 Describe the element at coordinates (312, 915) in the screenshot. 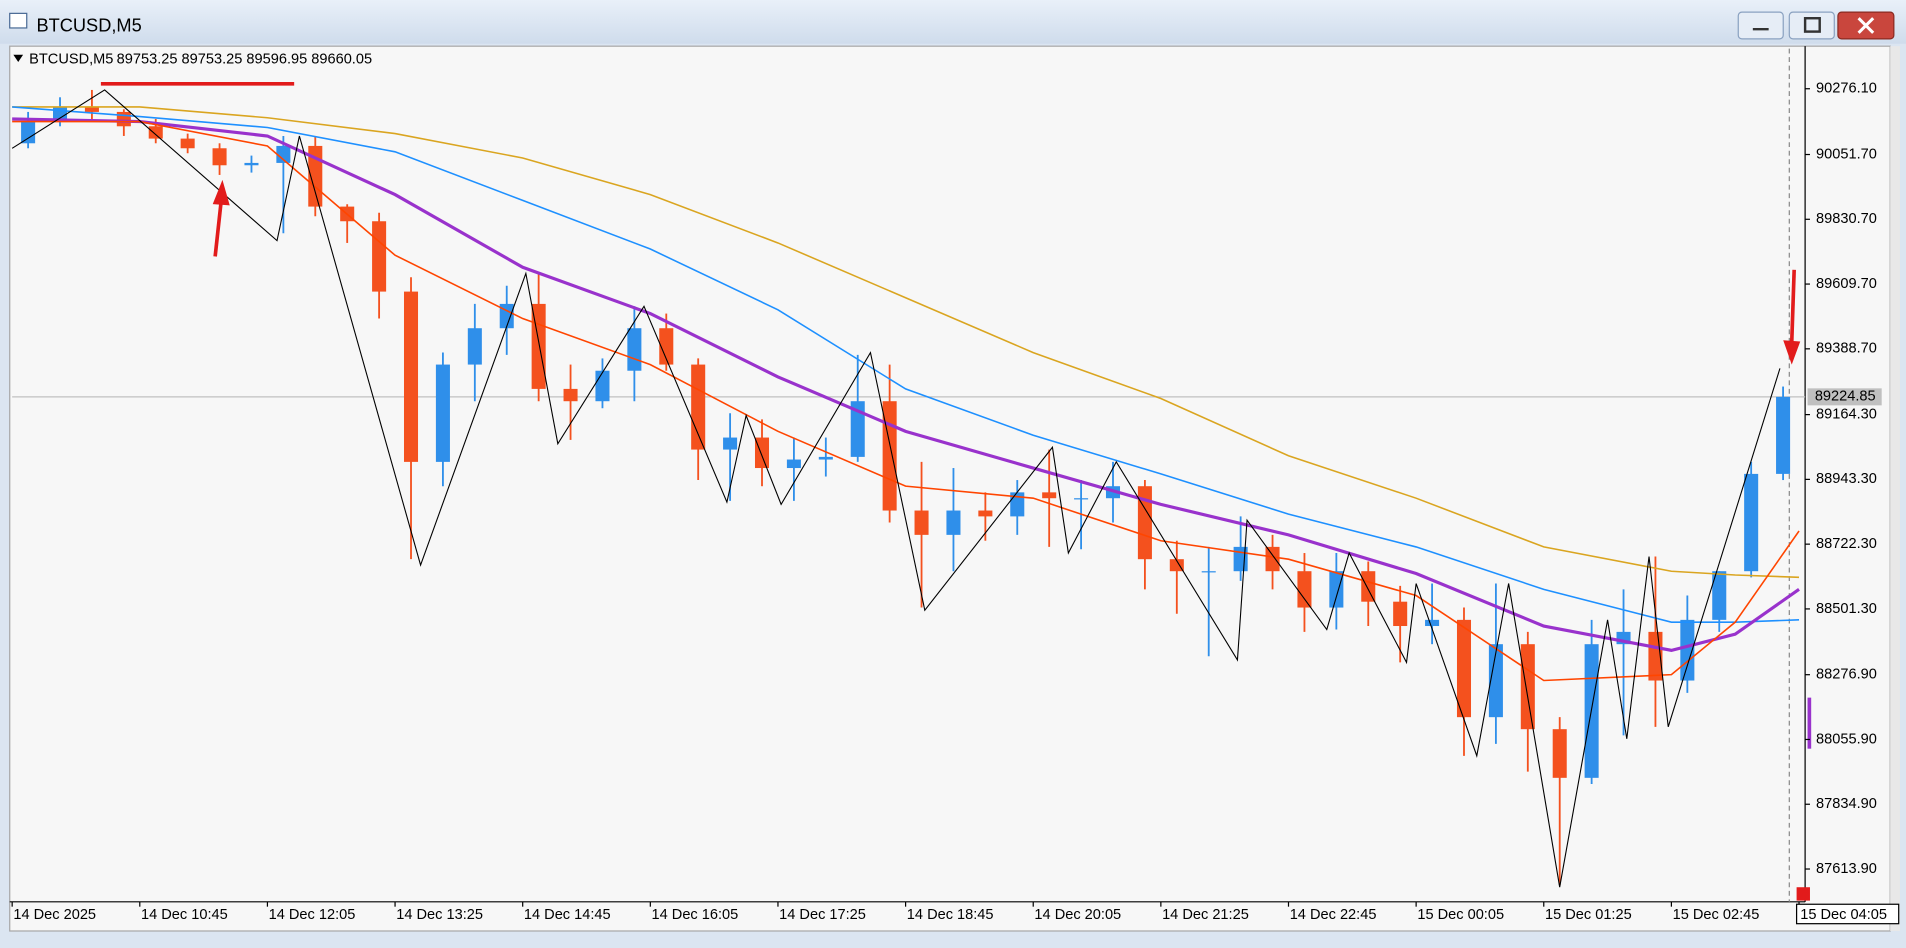

I see `x-tick-label: 14 Dec 12:05` at that location.